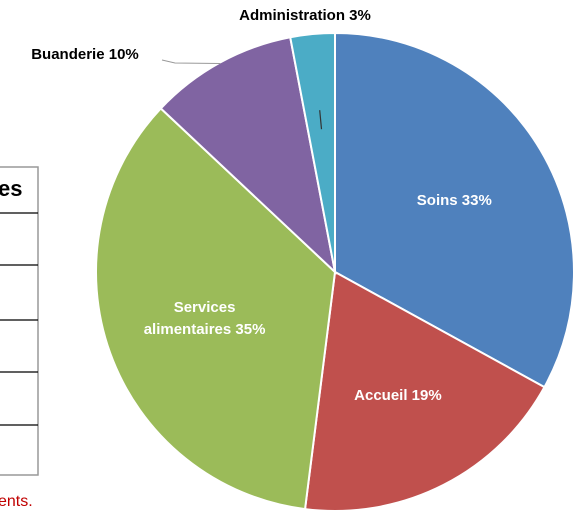 The height and width of the screenshot is (512, 578). Describe the element at coordinates (11, 188) in the screenshot. I see `table-header: es` at that location.